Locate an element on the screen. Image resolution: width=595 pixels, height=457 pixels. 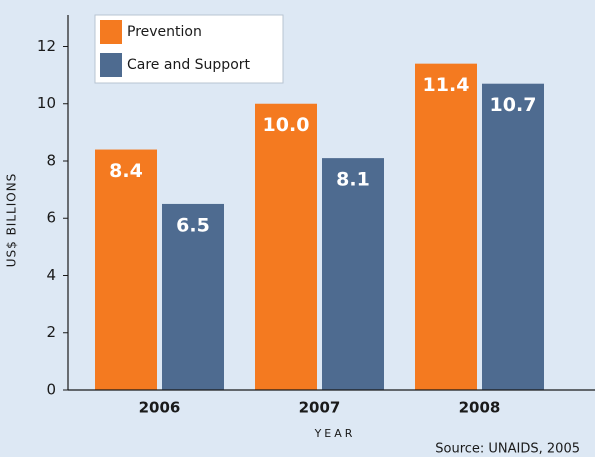
y-axis-label: US$ BILLIONS is located at coordinates (12, 220).